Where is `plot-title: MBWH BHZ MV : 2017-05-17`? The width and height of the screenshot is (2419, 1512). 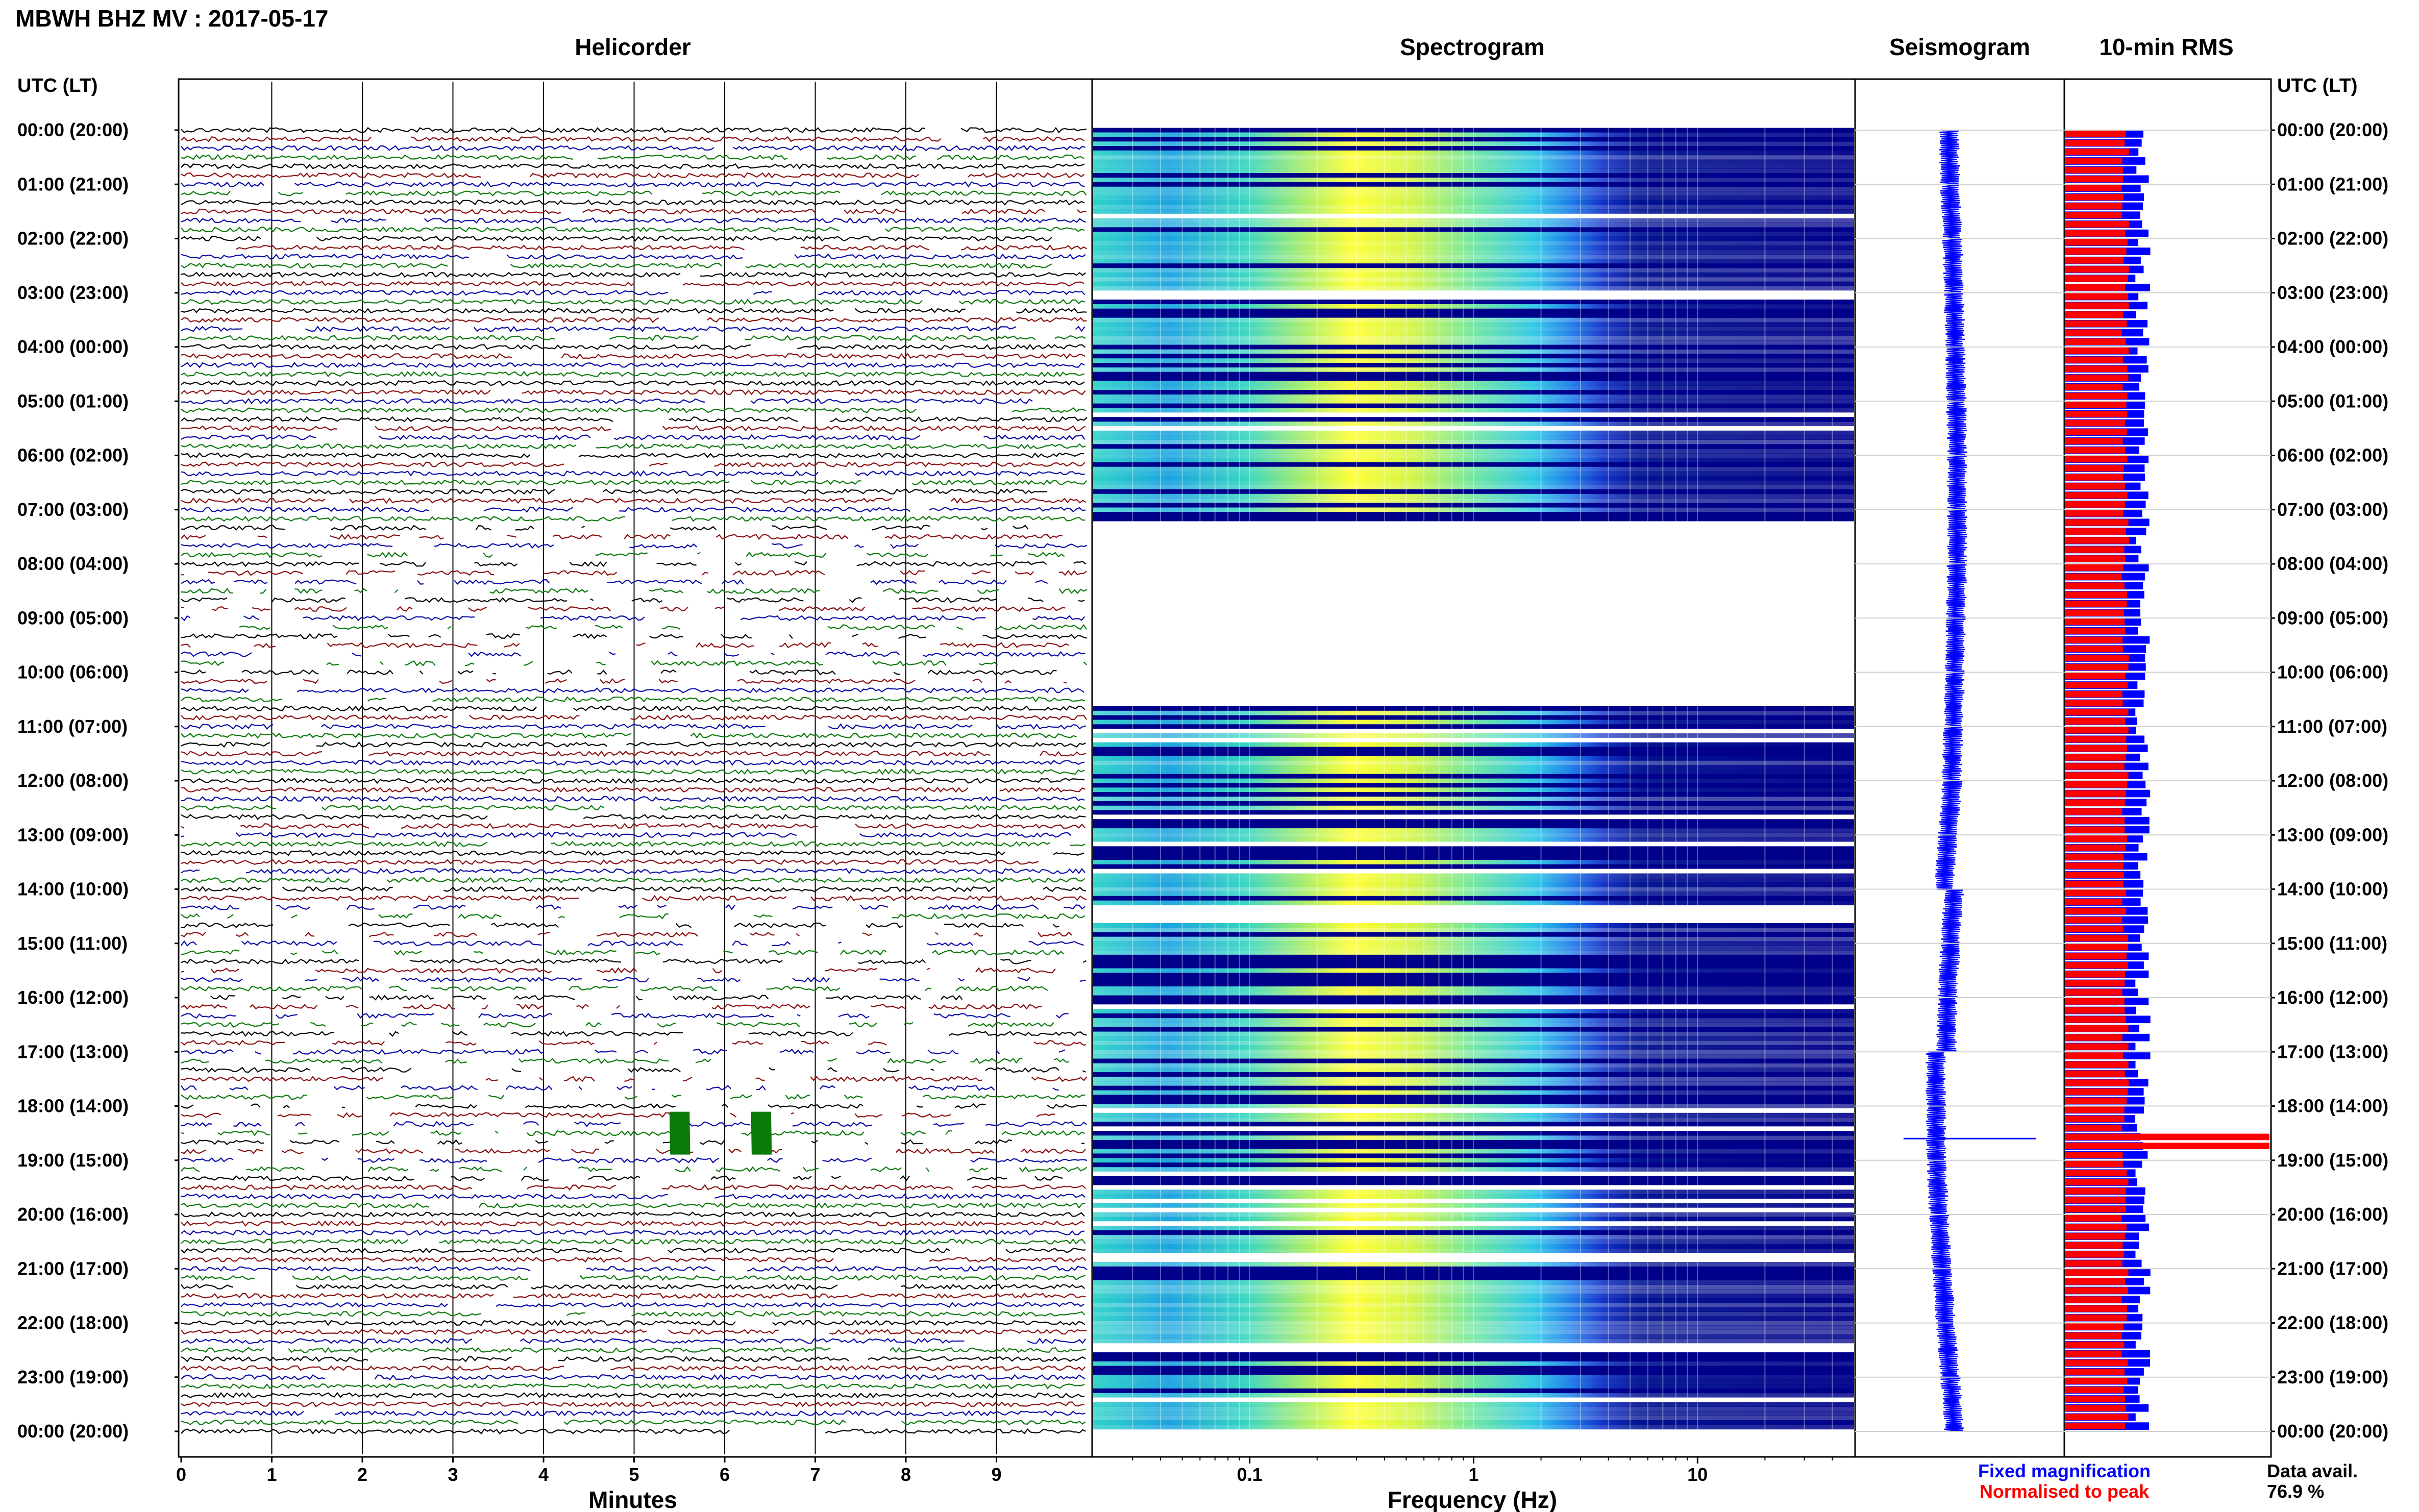
plot-title: MBWH BHZ MV : 2017-05-17 is located at coordinates (171, 18).